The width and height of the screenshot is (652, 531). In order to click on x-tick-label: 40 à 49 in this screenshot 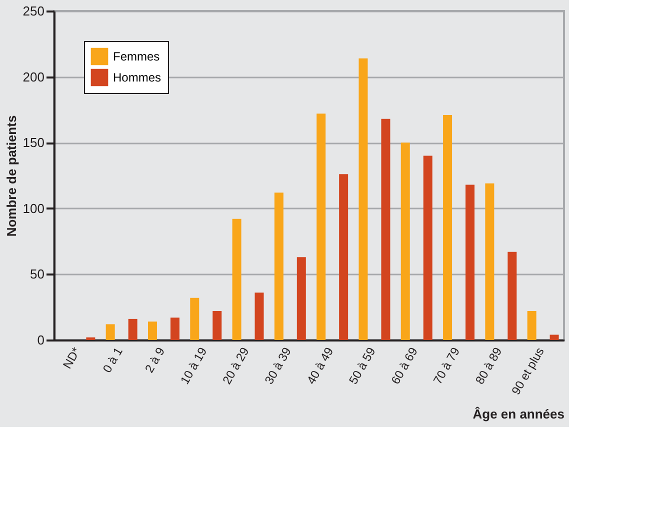, I will do `click(320, 365)`.